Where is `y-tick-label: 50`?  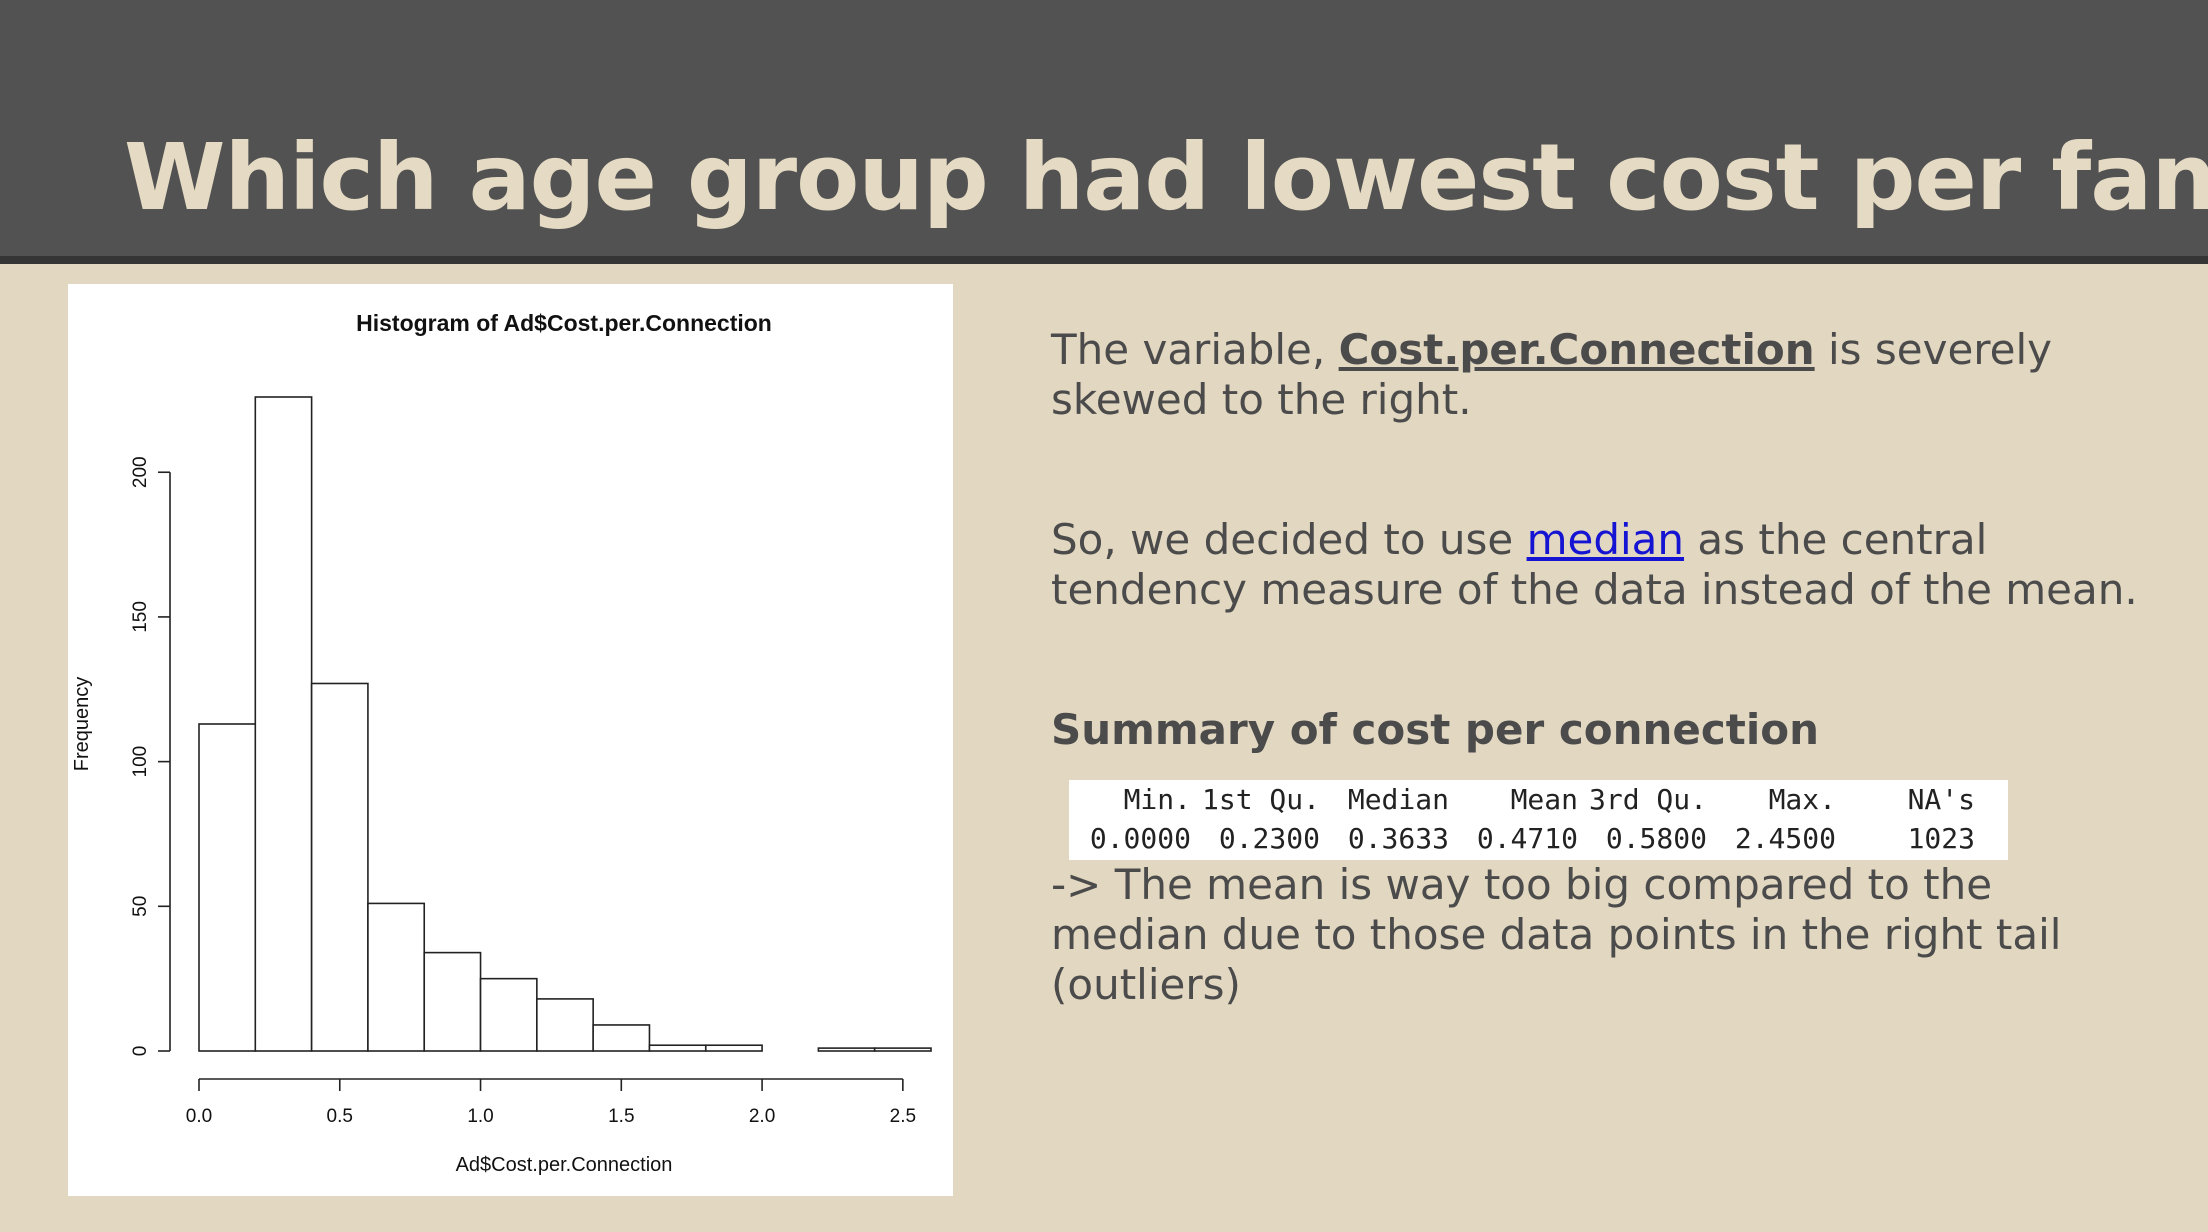 y-tick-label: 50 is located at coordinates (140, 906).